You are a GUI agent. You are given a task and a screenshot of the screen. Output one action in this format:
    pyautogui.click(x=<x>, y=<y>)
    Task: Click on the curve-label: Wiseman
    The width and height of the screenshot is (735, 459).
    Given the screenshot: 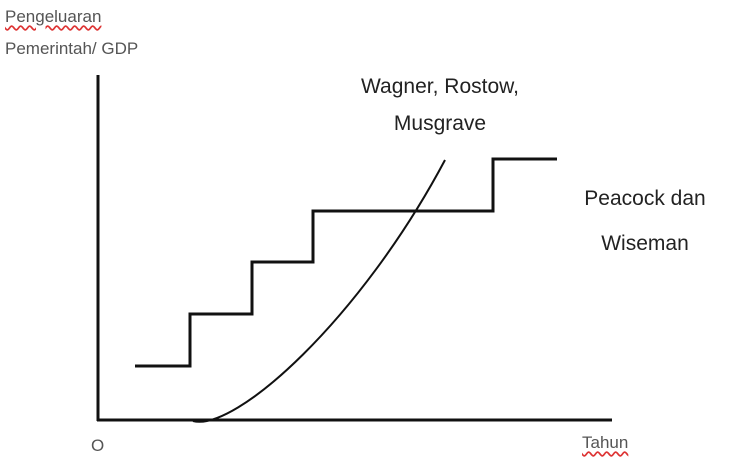 What is the action you would take?
    pyautogui.click(x=645, y=243)
    